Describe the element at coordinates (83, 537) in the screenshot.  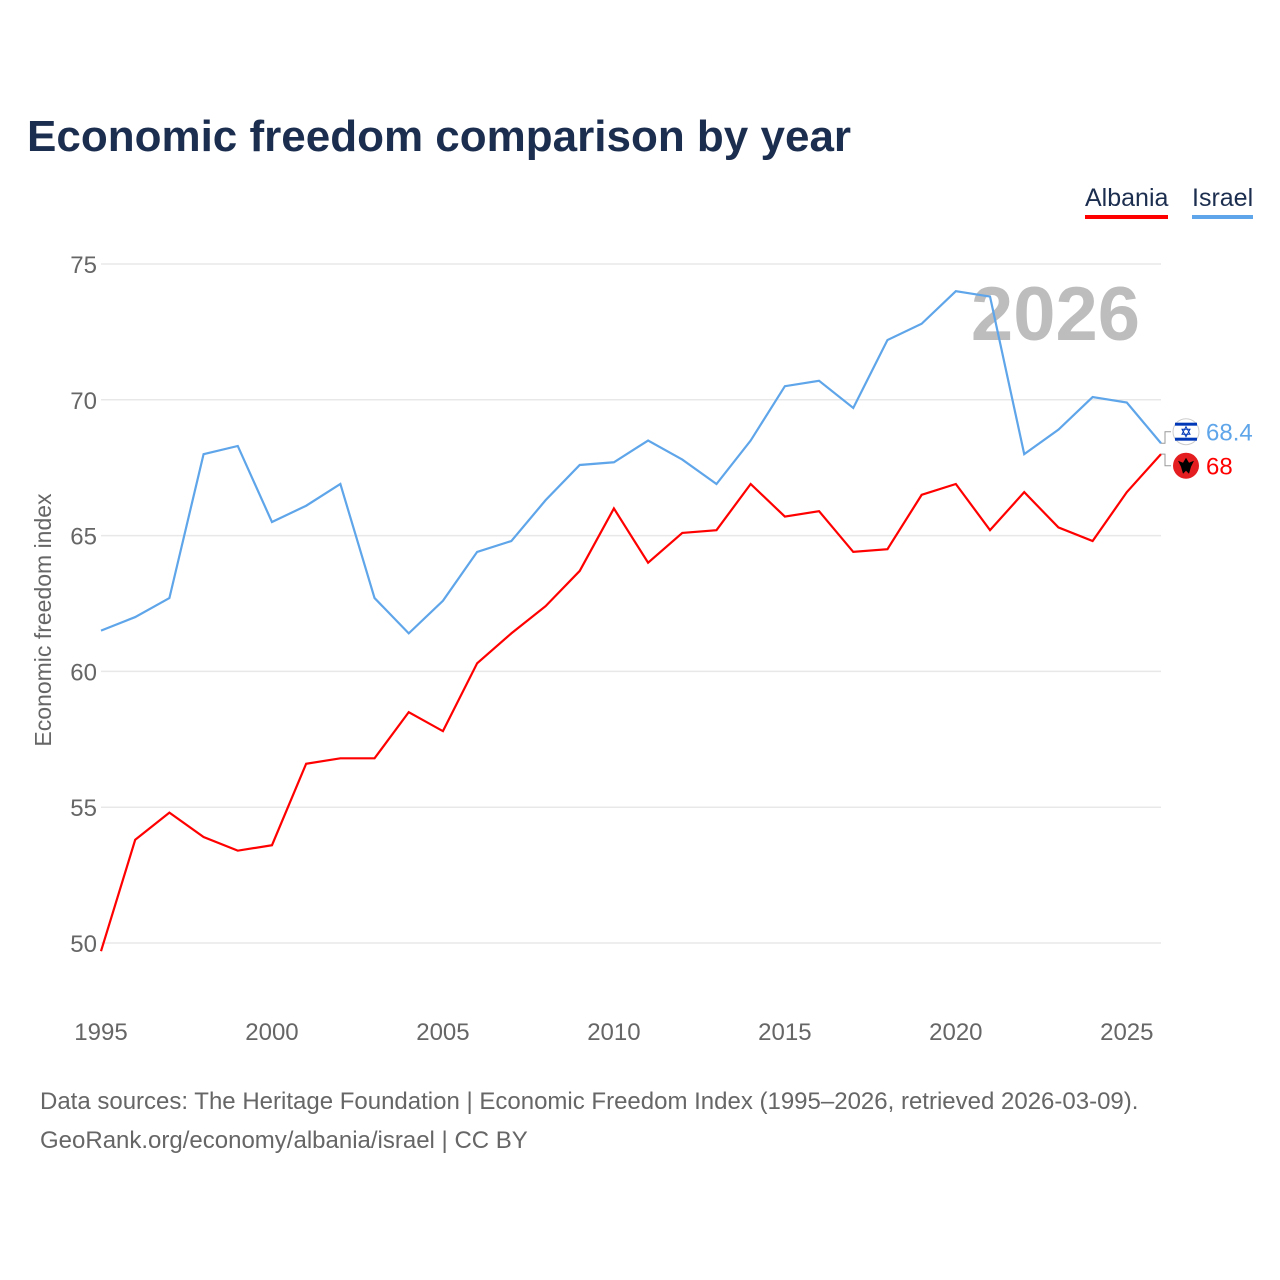
I see `y-tick-label: 65` at that location.